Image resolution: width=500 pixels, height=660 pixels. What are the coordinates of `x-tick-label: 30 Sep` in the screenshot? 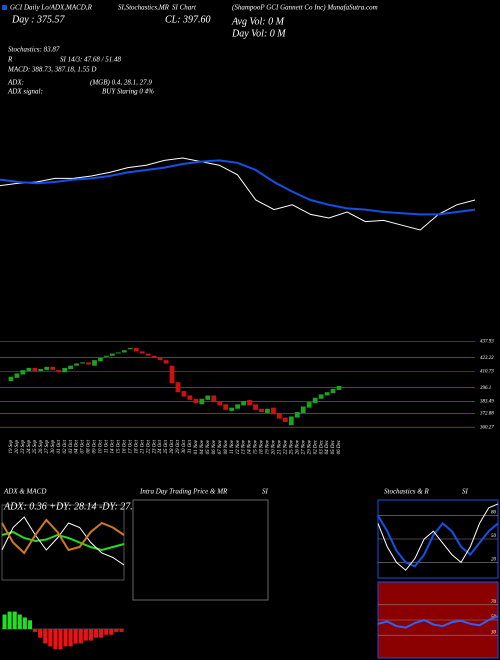 It's located at (53, 447).